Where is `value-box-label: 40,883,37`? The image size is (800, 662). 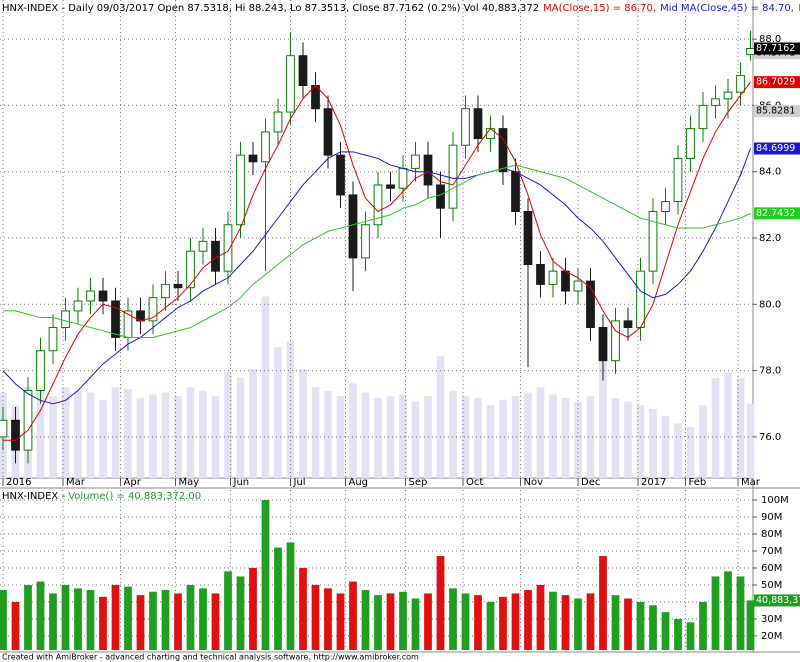 value-box-label: 40,883,37 is located at coordinates (778, 600).